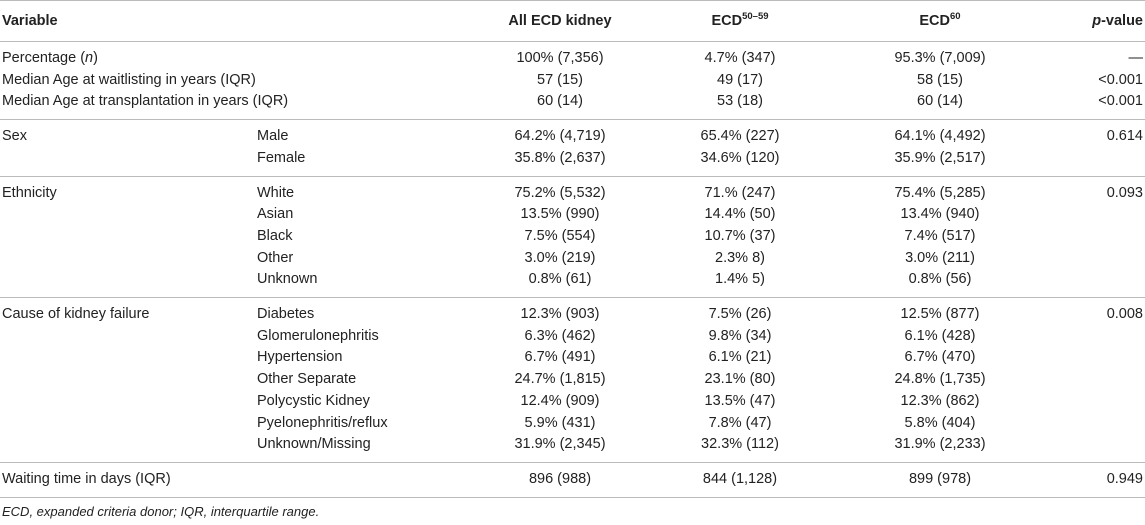  I want to click on row-variable: Waiting time in days (IQR), so click(232, 479).